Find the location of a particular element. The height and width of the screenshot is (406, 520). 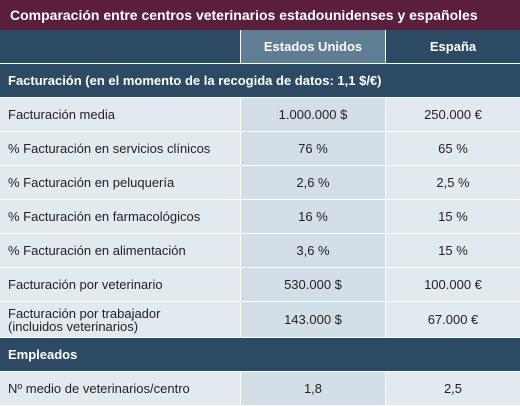

cell-value: 100.000 € is located at coordinates (452, 284).